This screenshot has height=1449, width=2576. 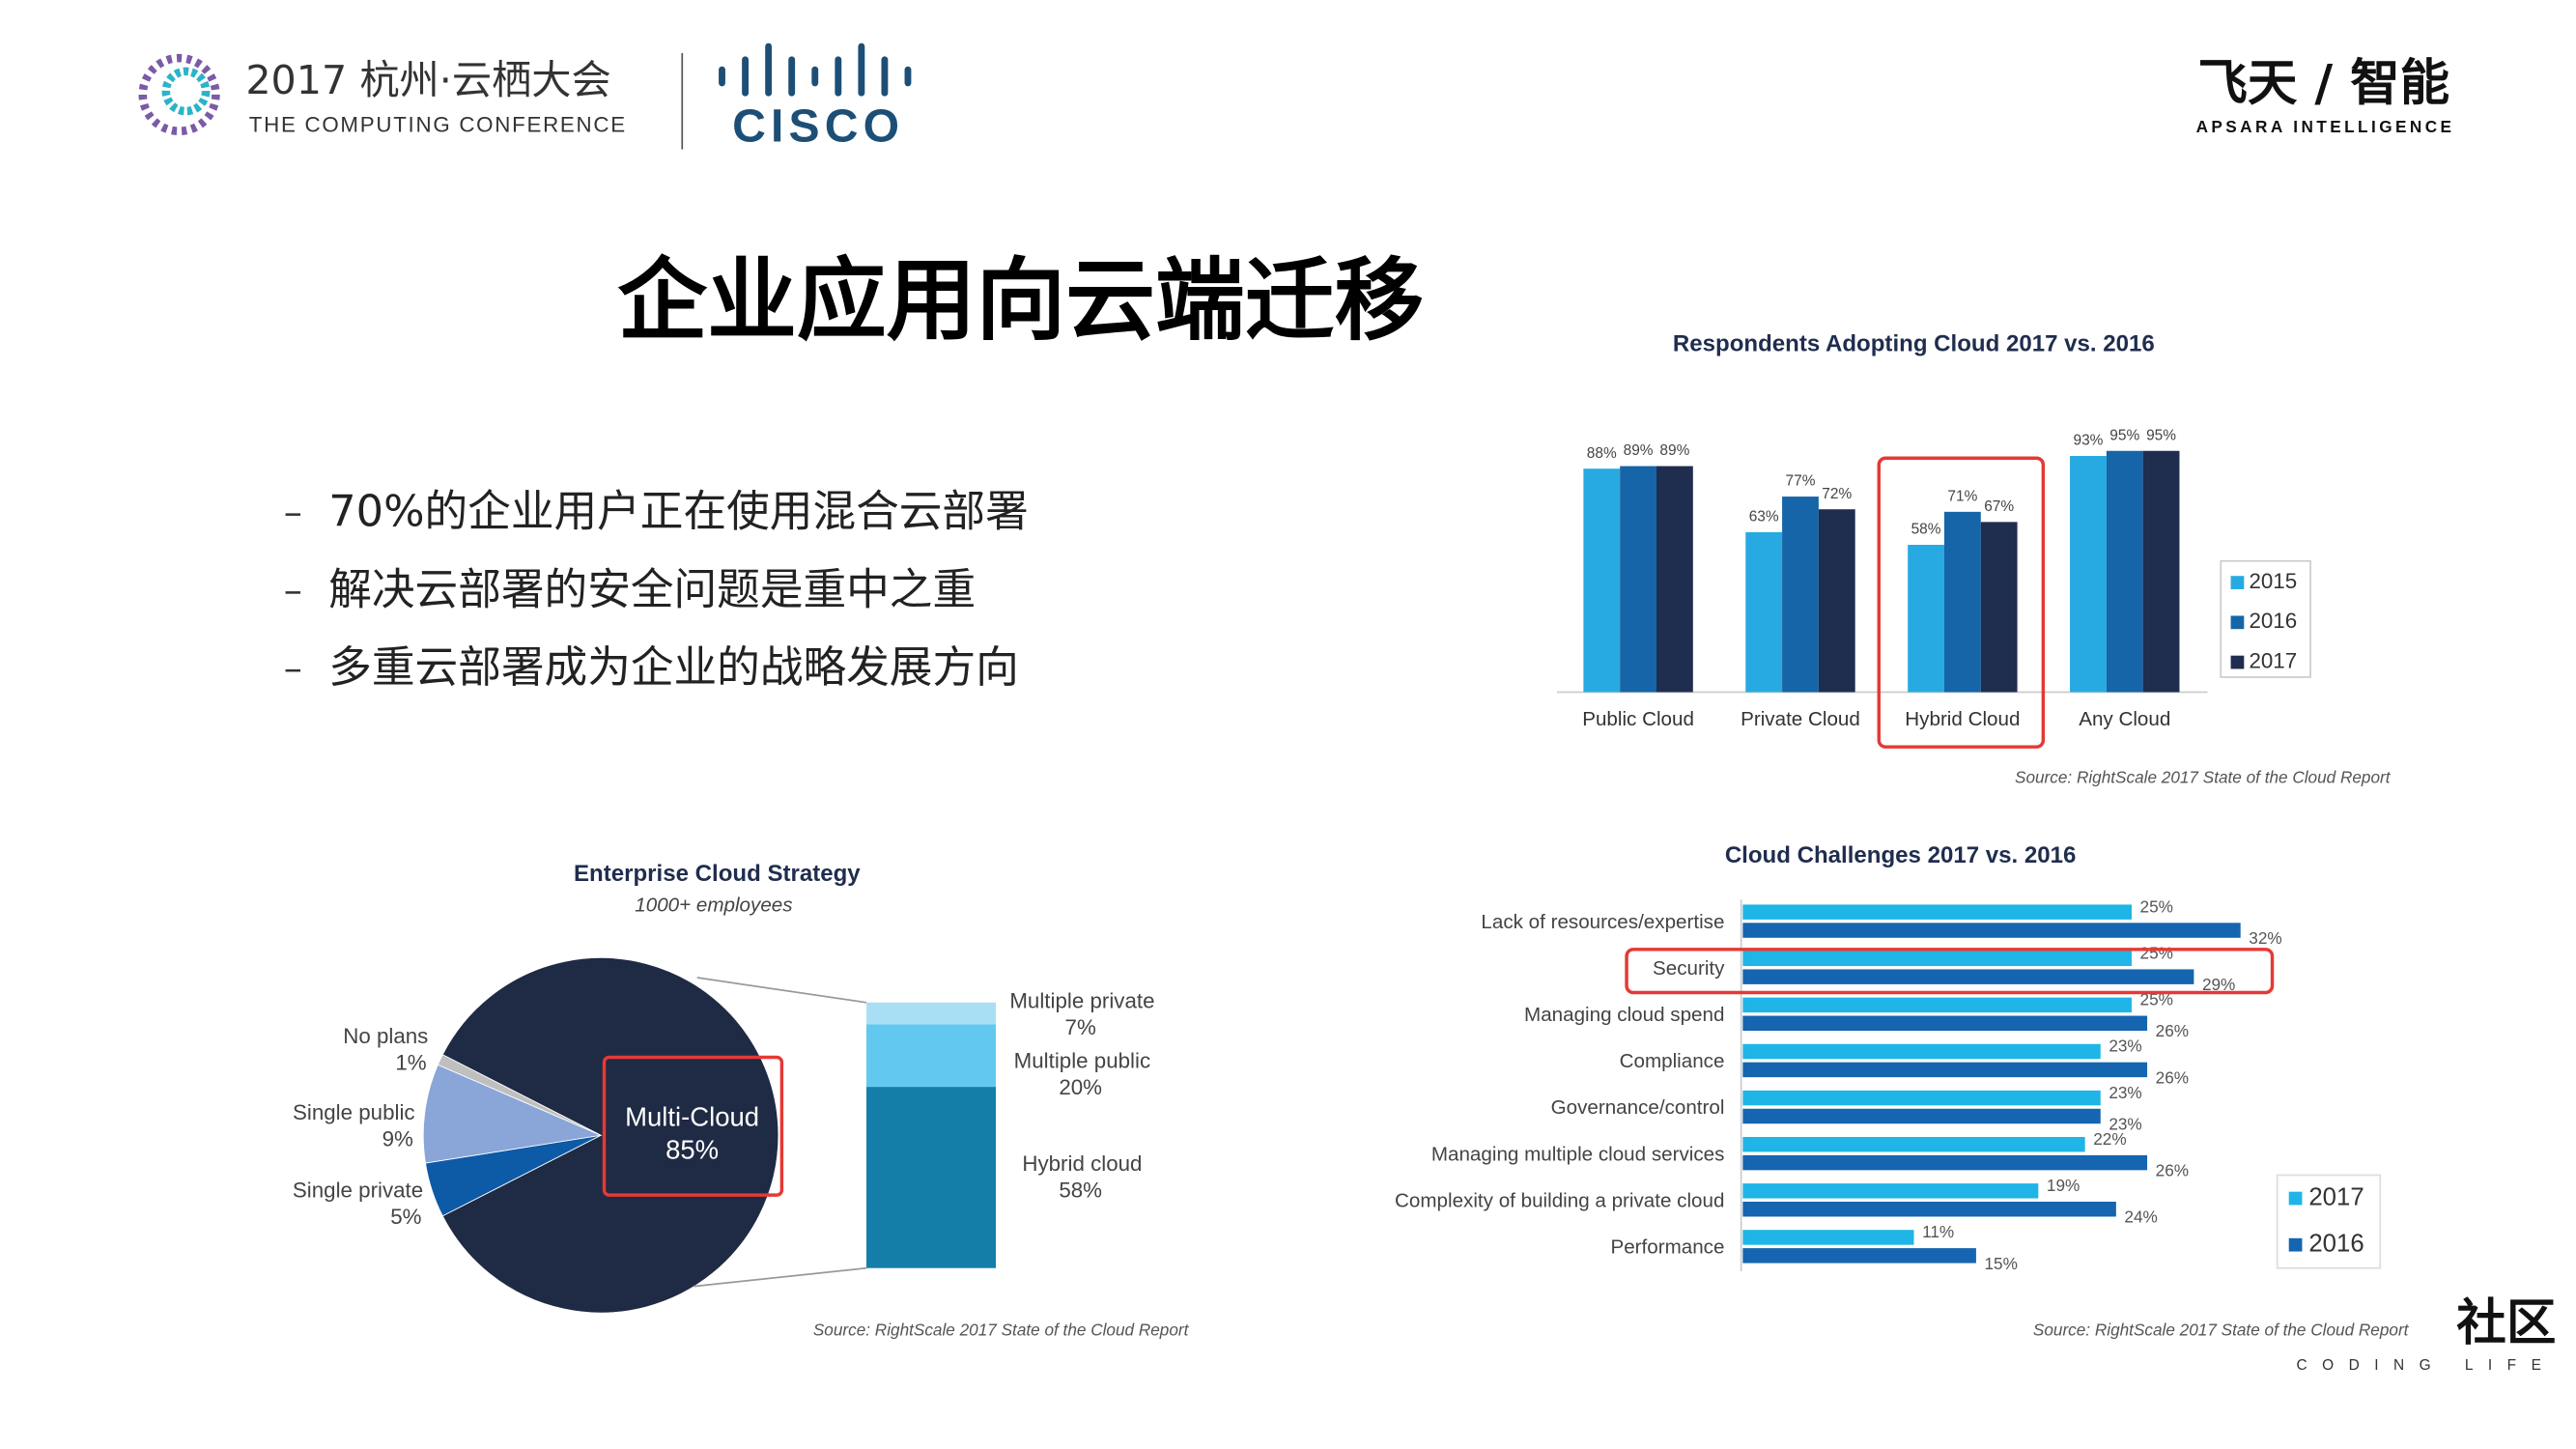 What do you see at coordinates (1082, 1163) in the screenshot?
I see `breakdown-label: Hybrid cloud` at bounding box center [1082, 1163].